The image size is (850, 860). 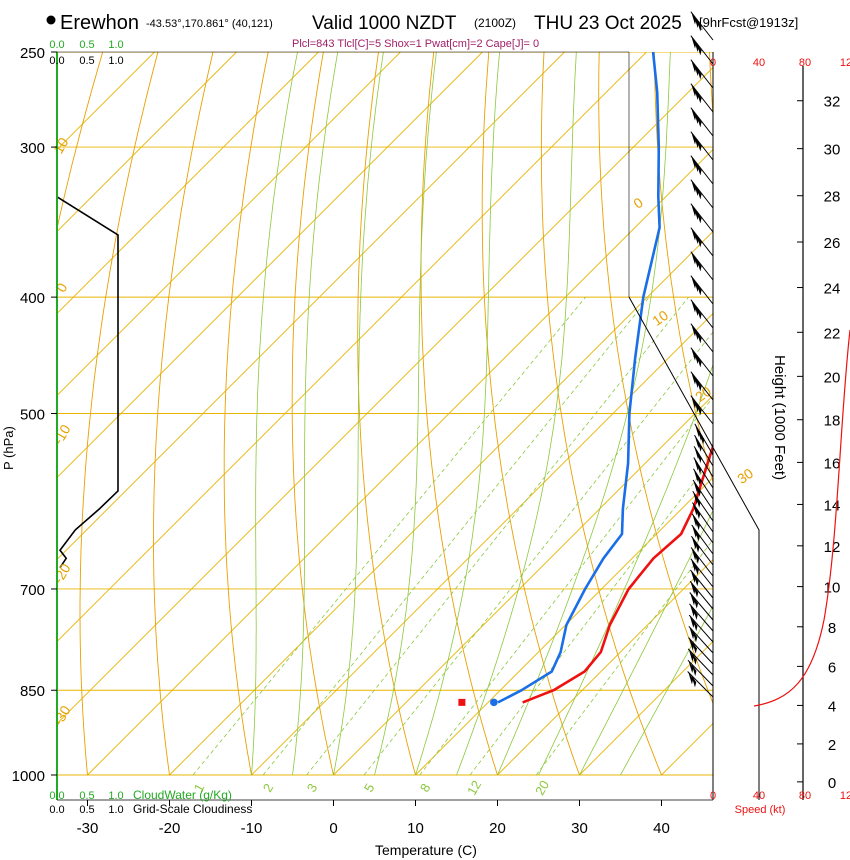 I want to click on temperature-tick-label: 40, so click(x=661, y=828).